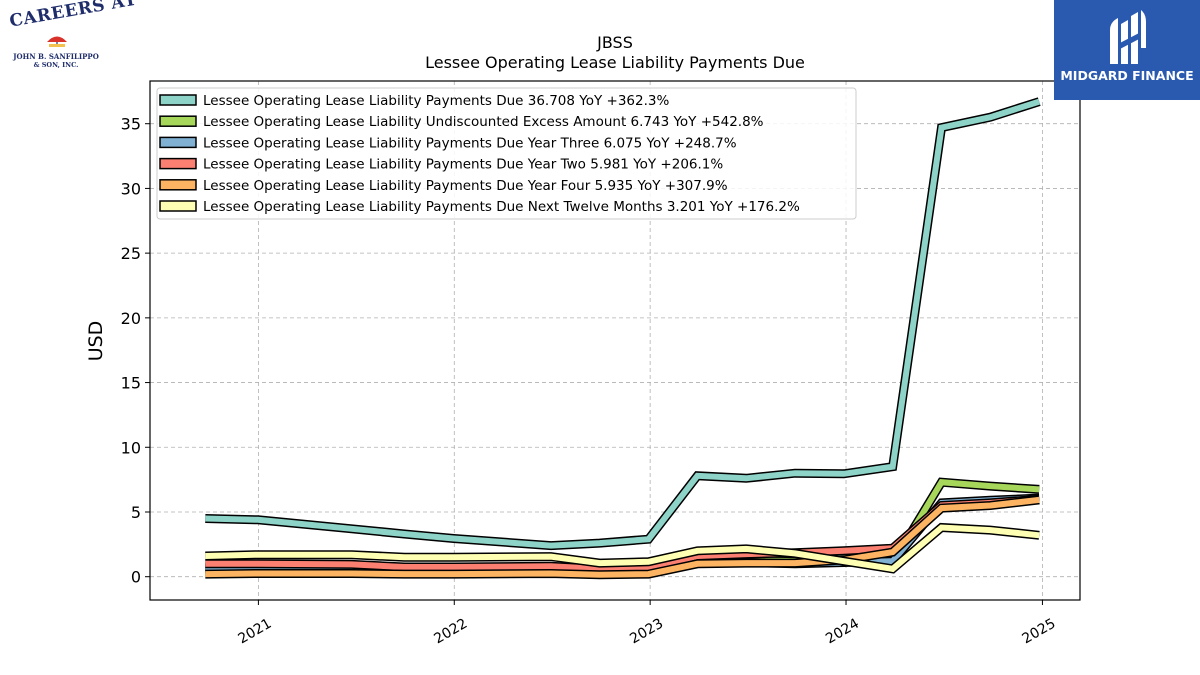 Image resolution: width=1200 pixels, height=675 pixels. What do you see at coordinates (646, 632) in the screenshot?
I see `x-tick-label: 2023` at bounding box center [646, 632].